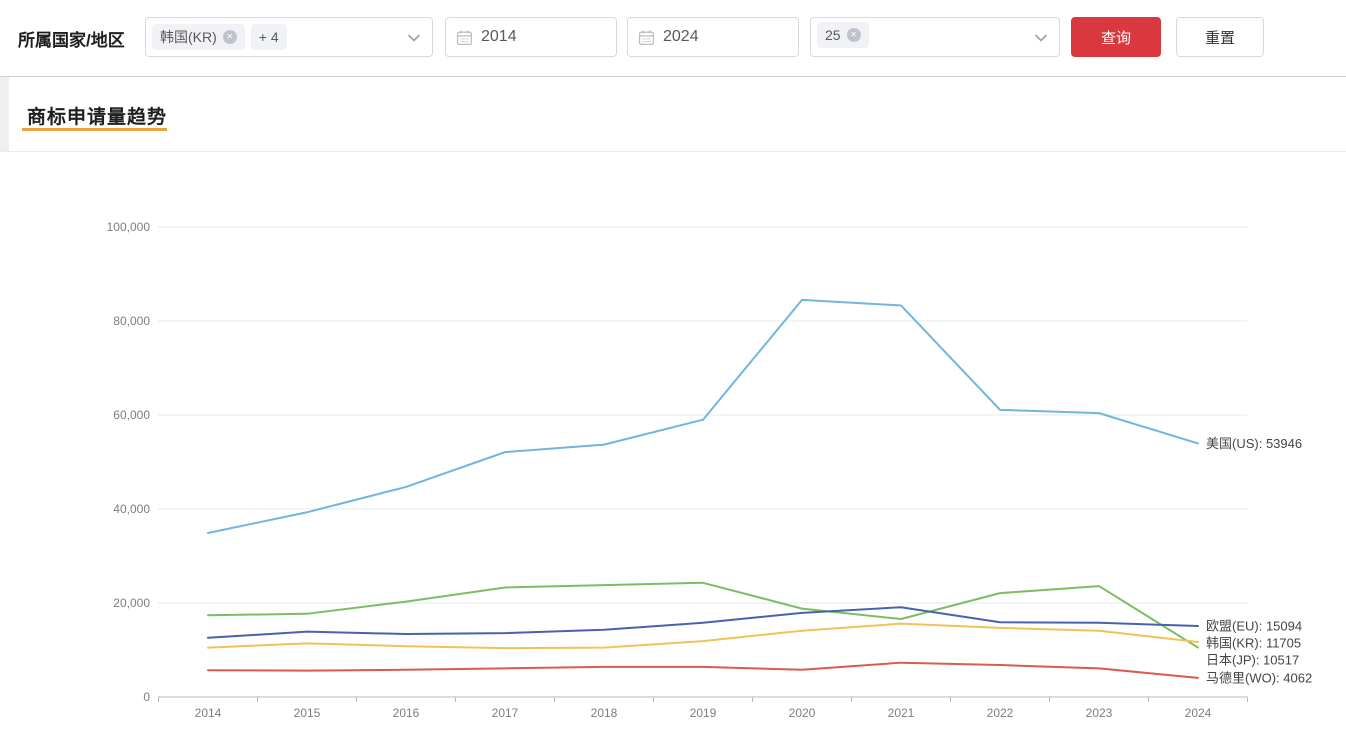  Describe the element at coordinates (1252, 660) in the screenshot. I see `series-end-label: 日本(JP): 10517` at that location.